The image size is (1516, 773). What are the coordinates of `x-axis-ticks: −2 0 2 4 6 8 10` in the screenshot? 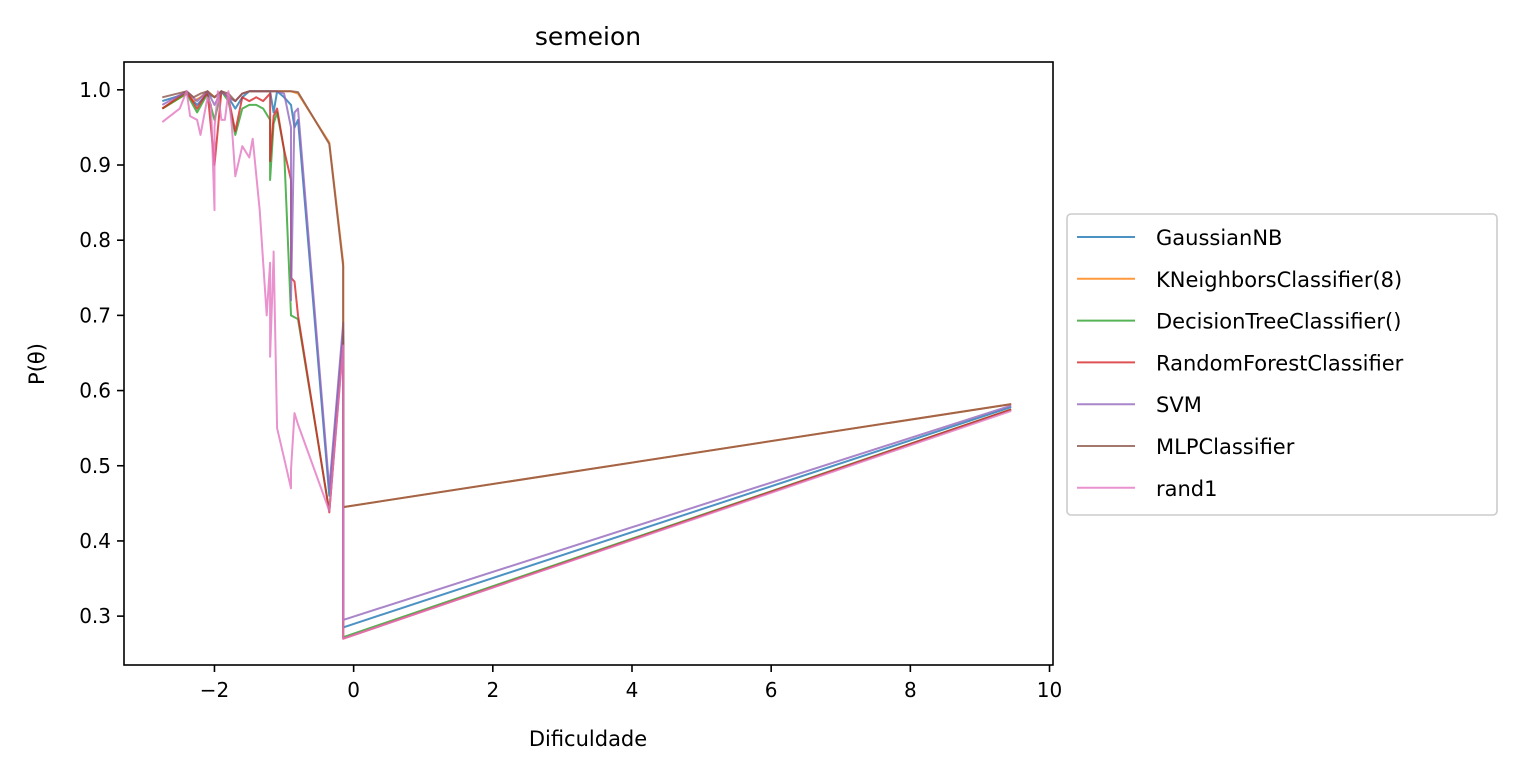 It's located at (631, 683).